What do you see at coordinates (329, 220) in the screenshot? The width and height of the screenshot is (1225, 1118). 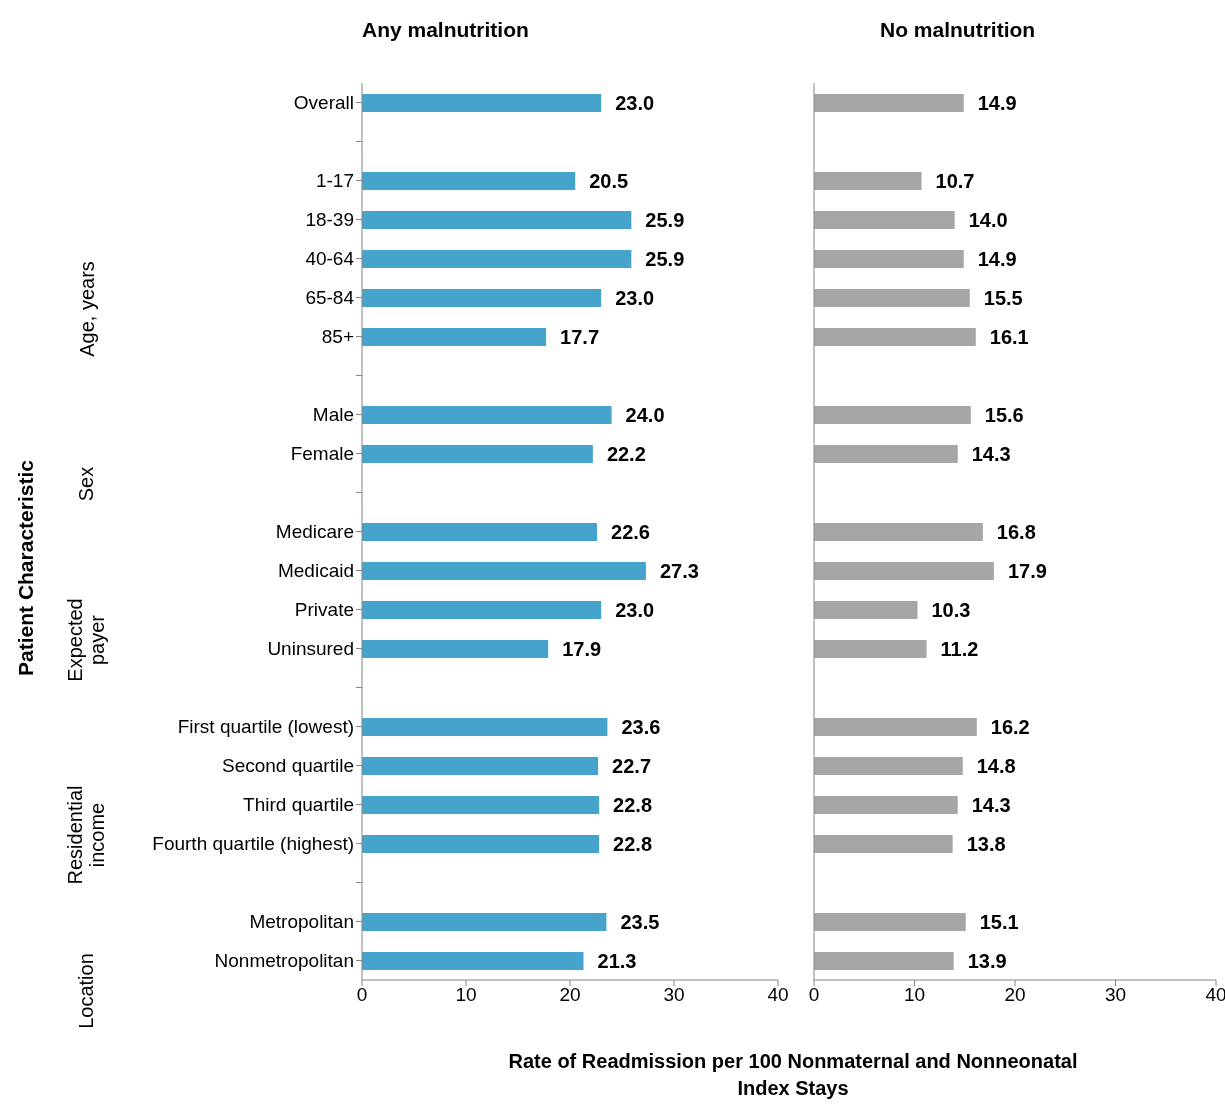 I see `y-tick-label: 18-39` at bounding box center [329, 220].